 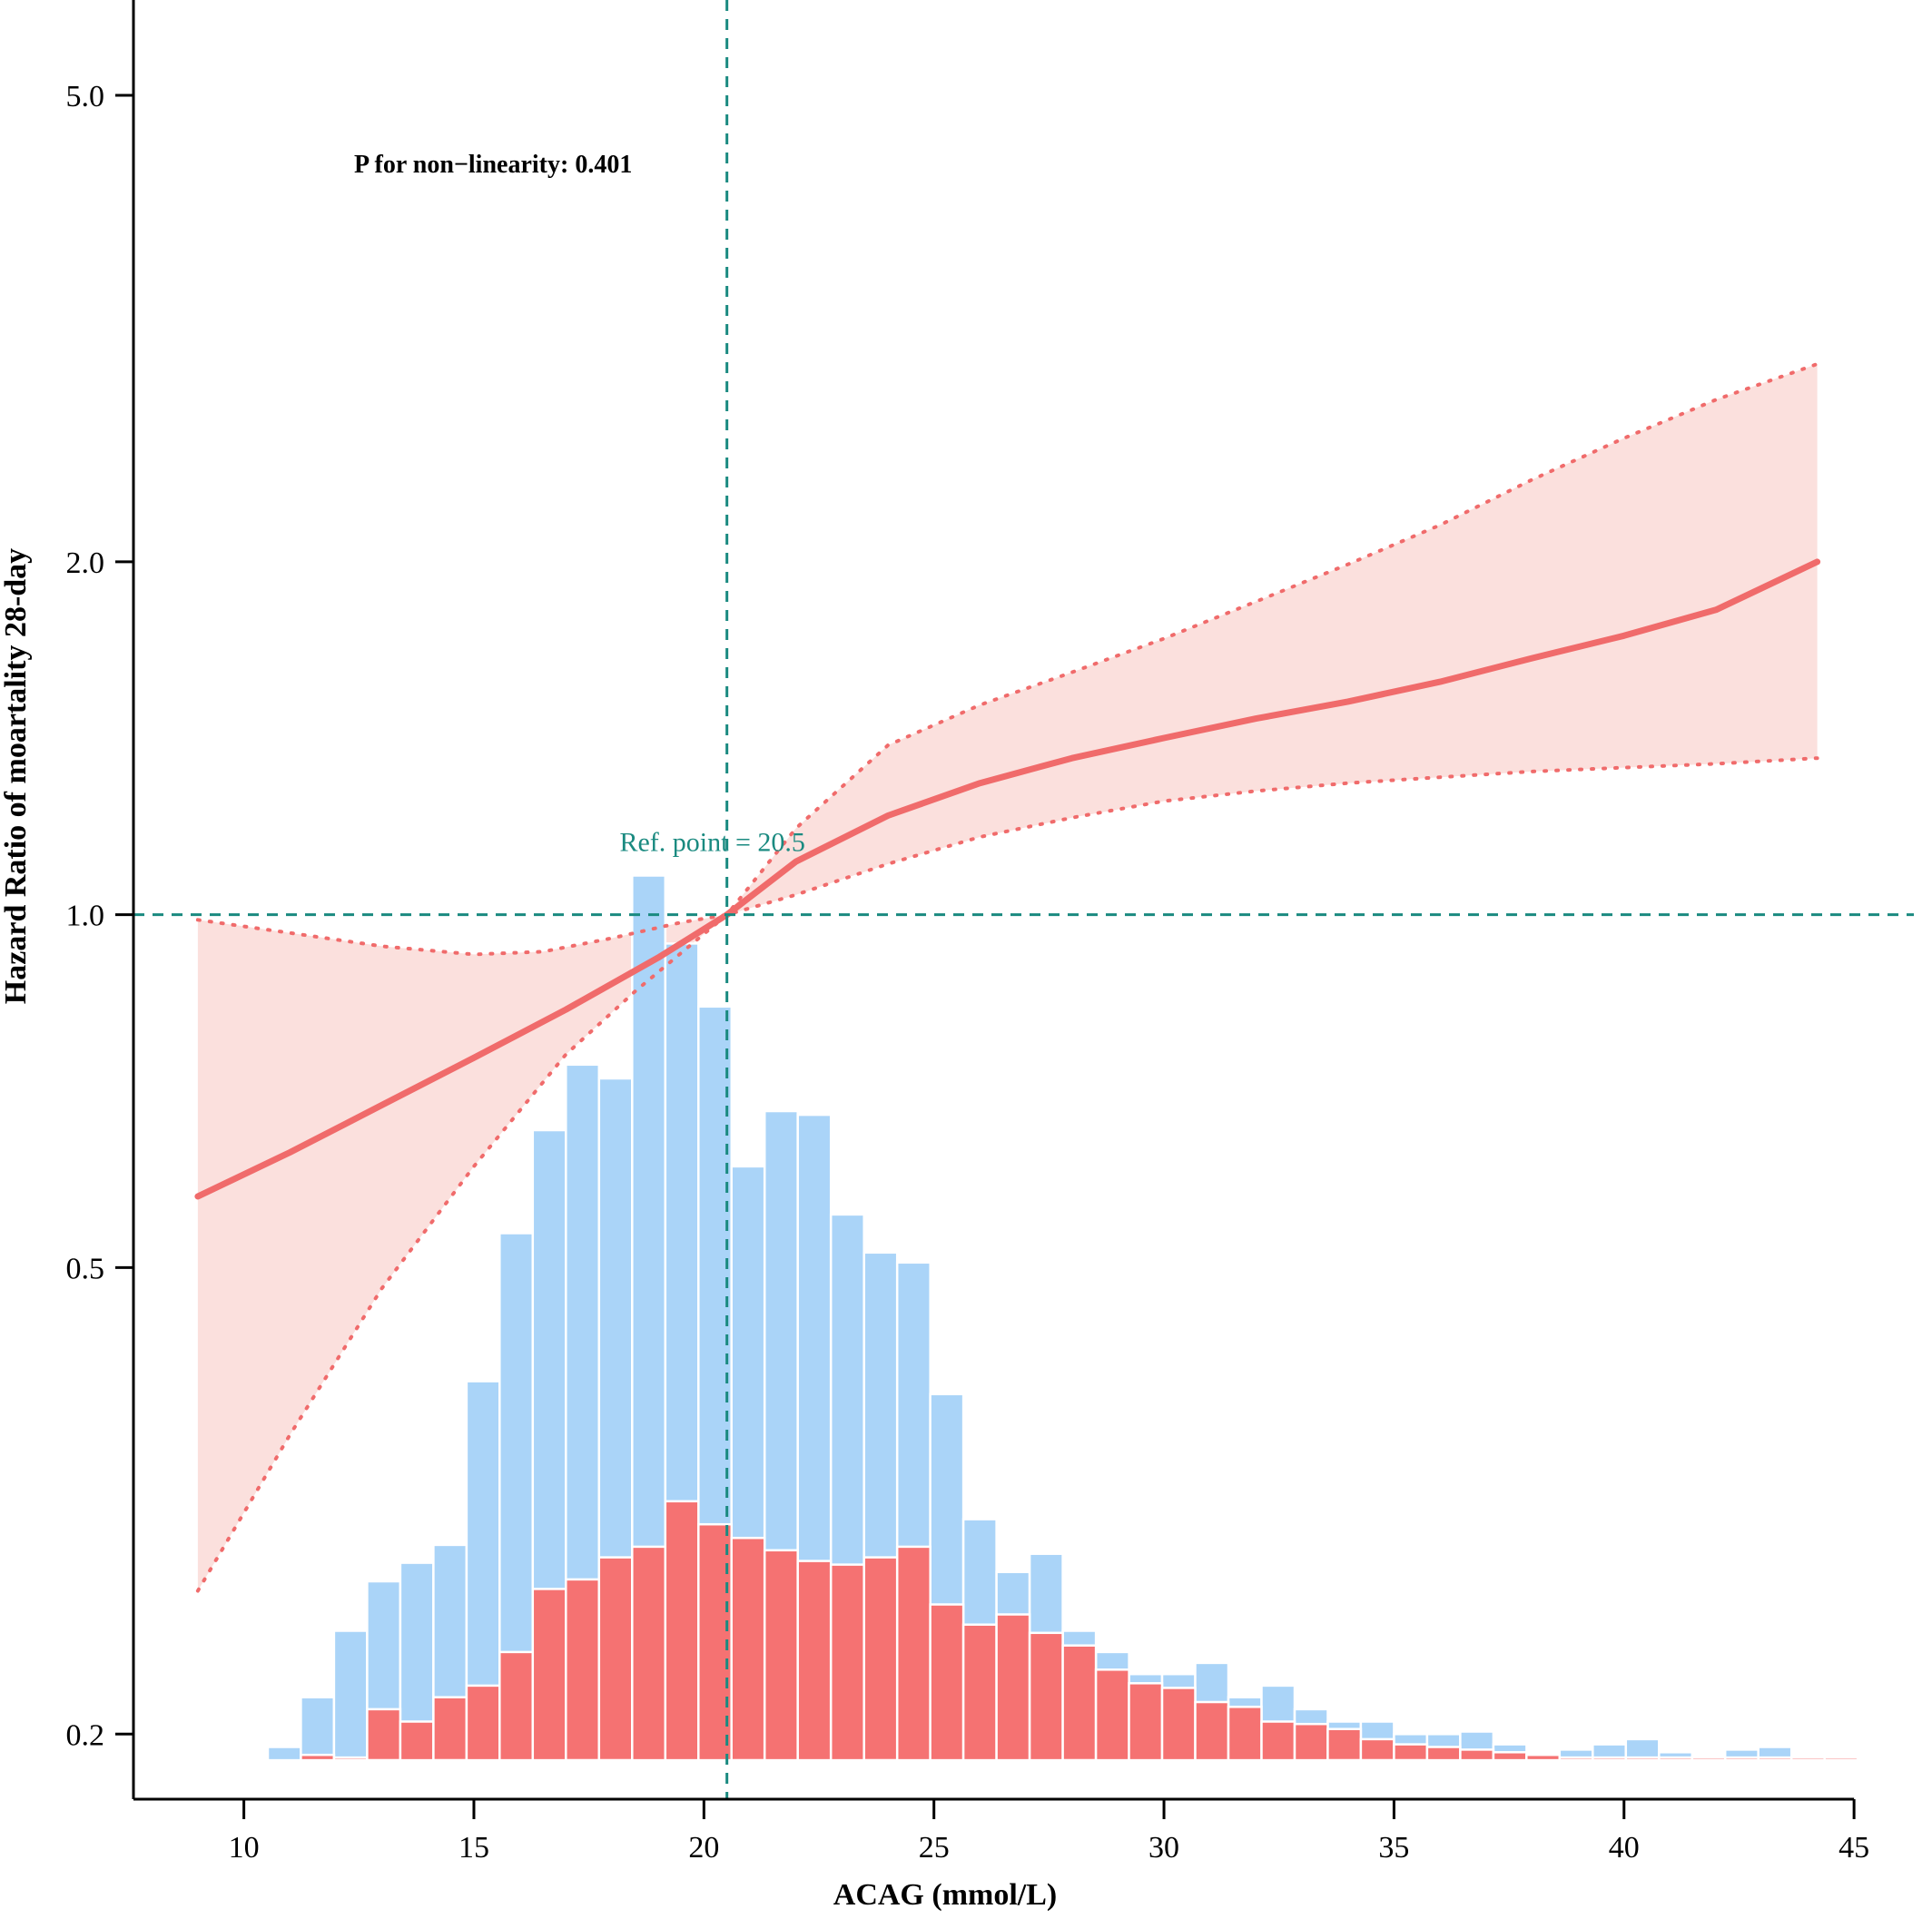 What do you see at coordinates (86, 96) in the screenshot?
I see `y-tick-label: 5.0` at bounding box center [86, 96].